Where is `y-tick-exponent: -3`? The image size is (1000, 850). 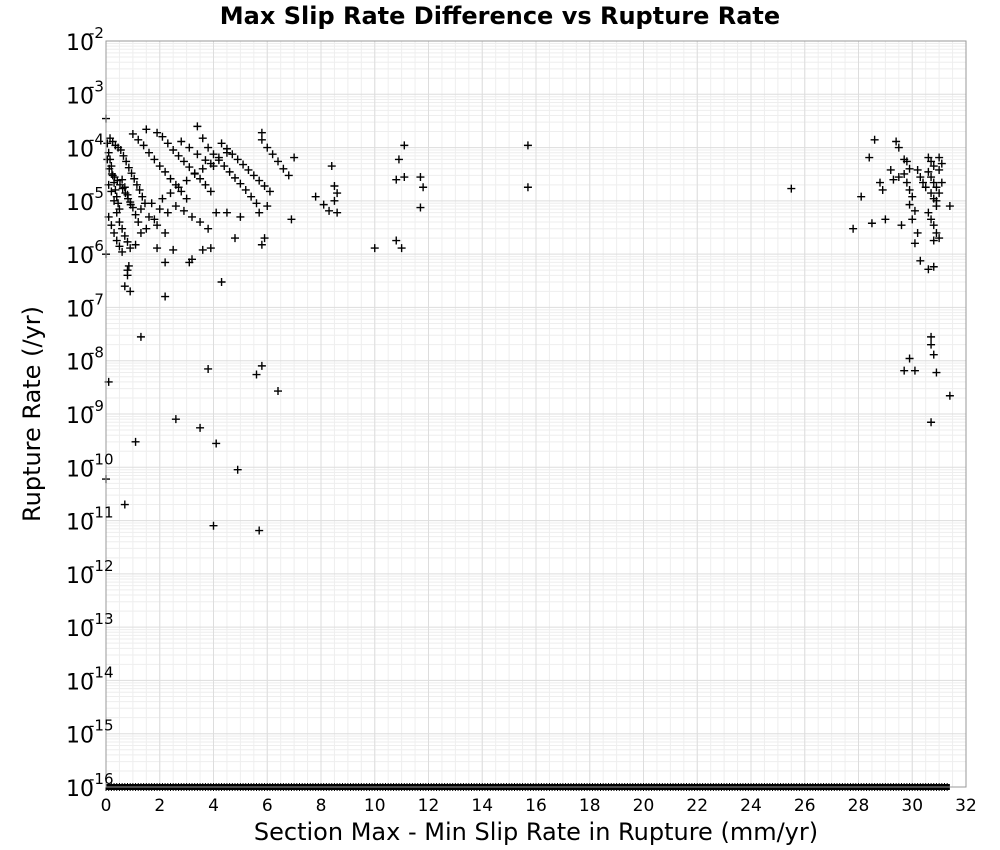
y-tick-exponent: -3 is located at coordinates (96, 86).